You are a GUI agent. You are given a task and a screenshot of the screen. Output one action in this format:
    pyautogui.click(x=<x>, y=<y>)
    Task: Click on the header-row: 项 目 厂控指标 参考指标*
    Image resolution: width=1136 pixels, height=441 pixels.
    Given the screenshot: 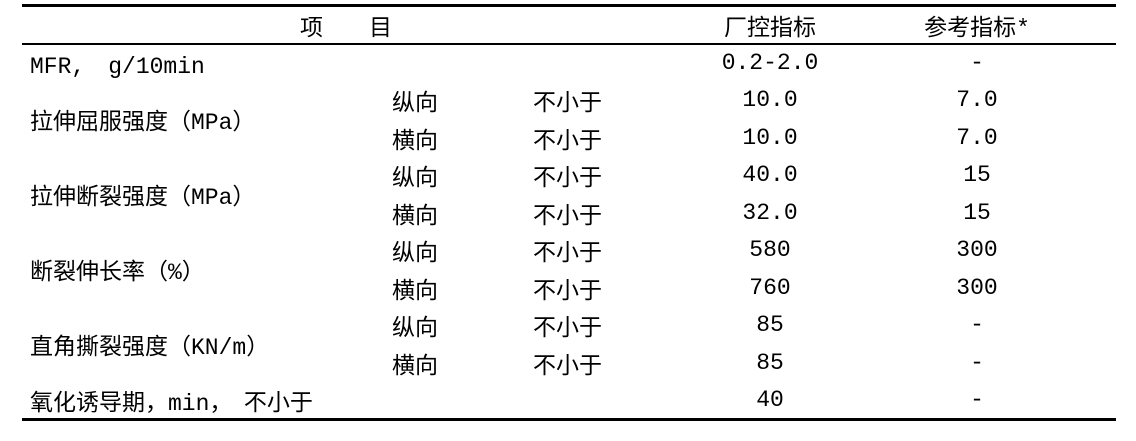 What is the action you would take?
    pyautogui.click(x=569, y=25)
    